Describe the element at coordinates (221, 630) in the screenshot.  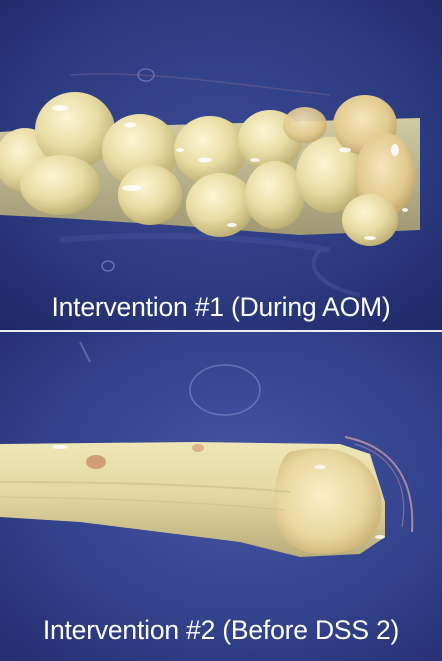
I see `caption-intervention-2: Intervention #2 (Before DSS 2)` at that location.